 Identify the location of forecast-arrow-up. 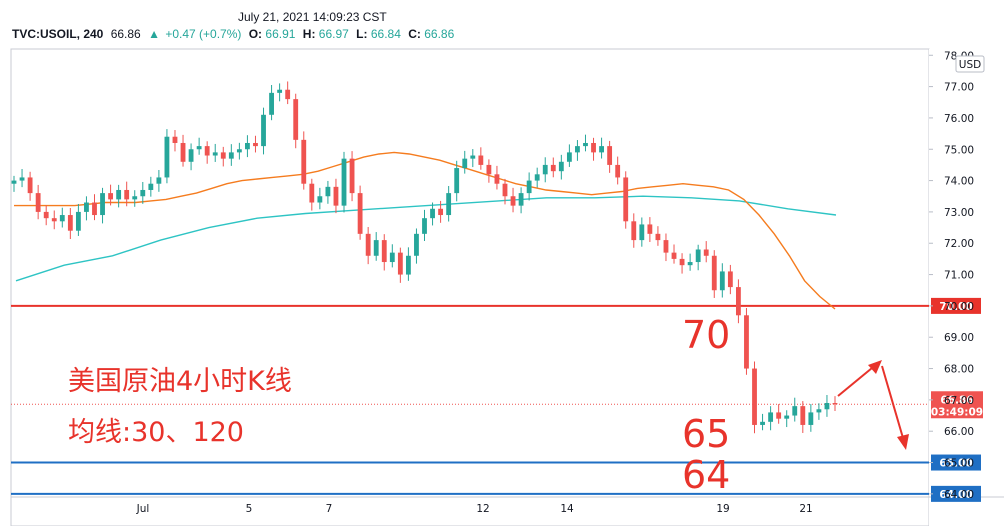
(859, 378).